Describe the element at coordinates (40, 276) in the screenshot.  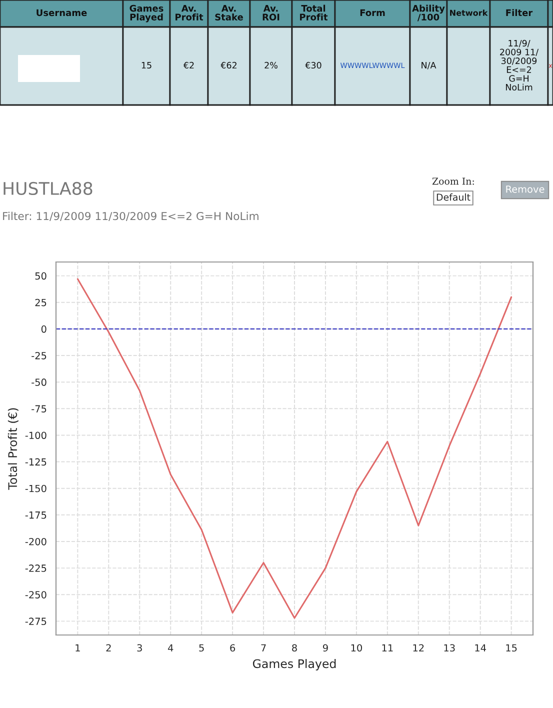
I see `y-tick-label: 50` at that location.